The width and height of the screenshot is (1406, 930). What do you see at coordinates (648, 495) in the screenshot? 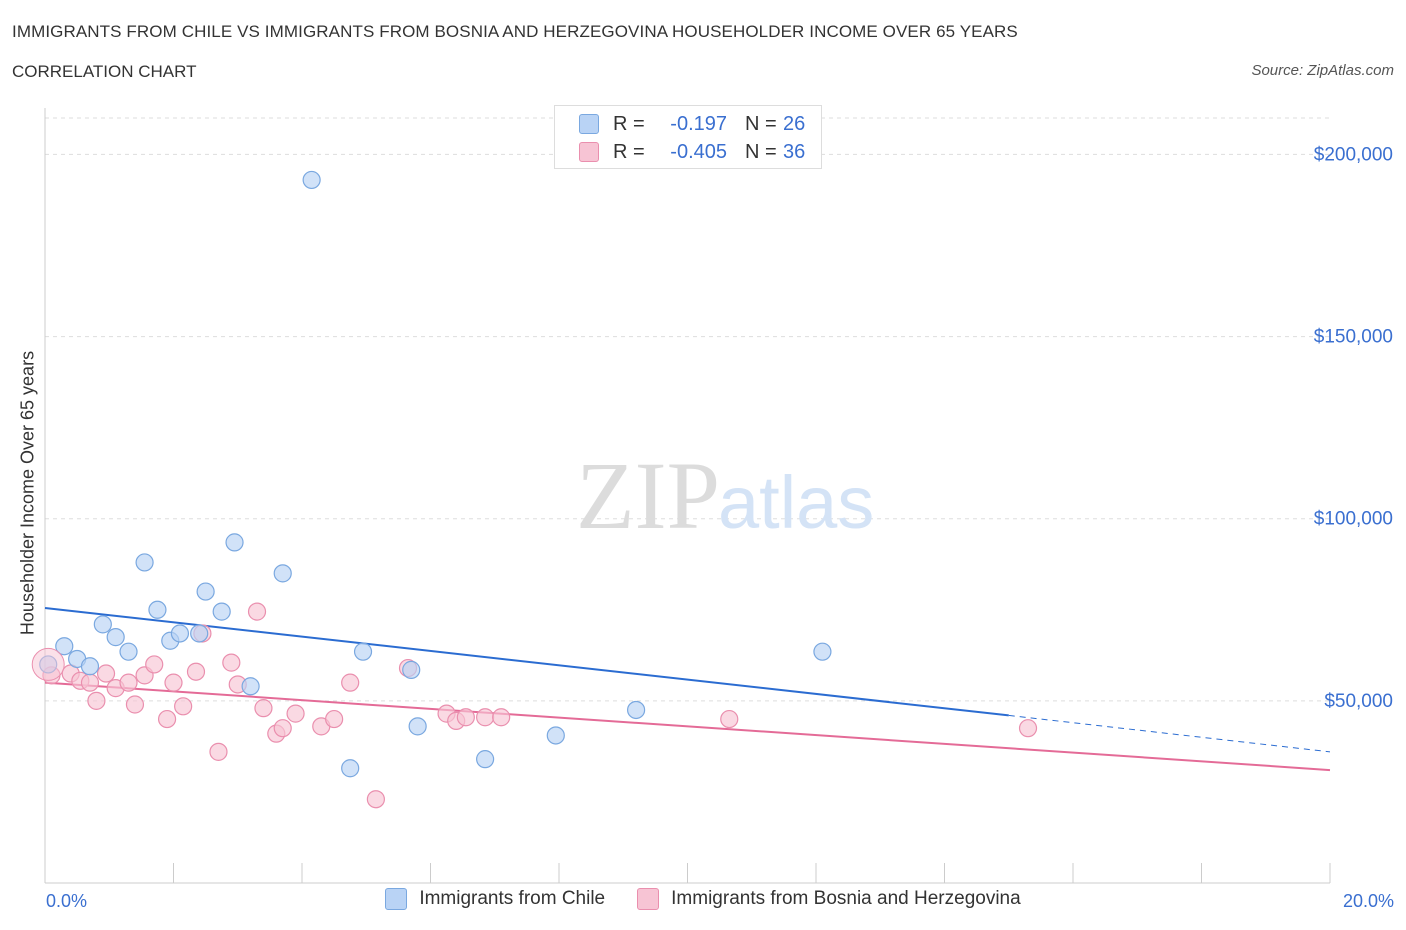
I see `watermark-zip: ZIP` at bounding box center [648, 495].